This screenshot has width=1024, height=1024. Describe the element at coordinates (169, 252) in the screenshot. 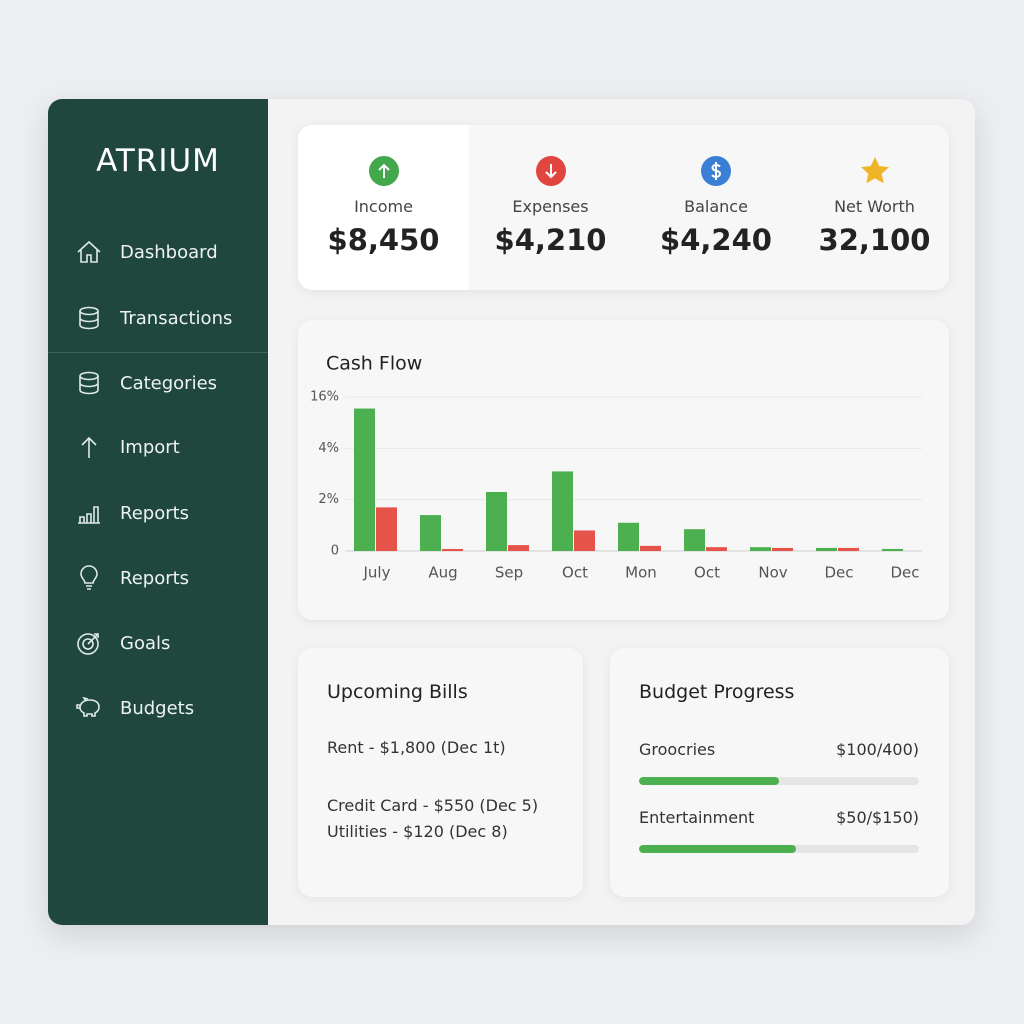

I see `nav-label: Dashboard` at that location.